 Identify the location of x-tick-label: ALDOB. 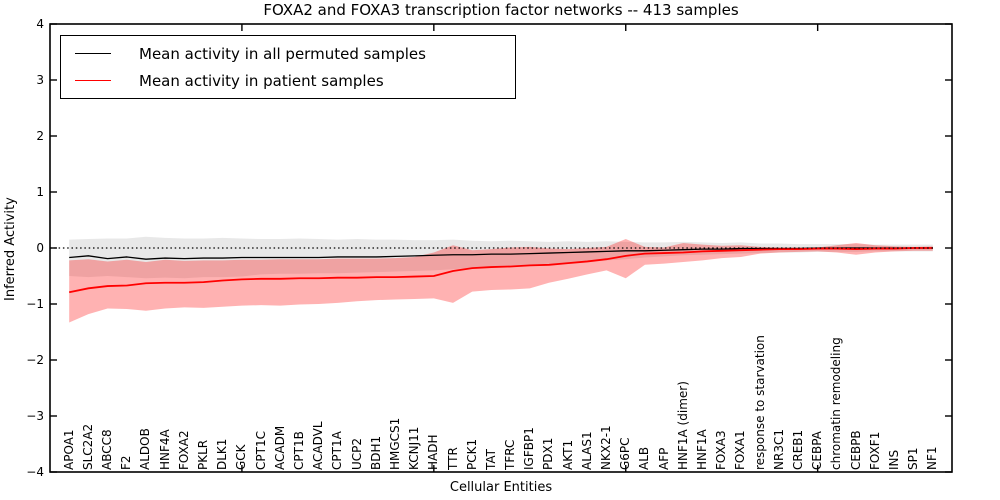
(145, 449).